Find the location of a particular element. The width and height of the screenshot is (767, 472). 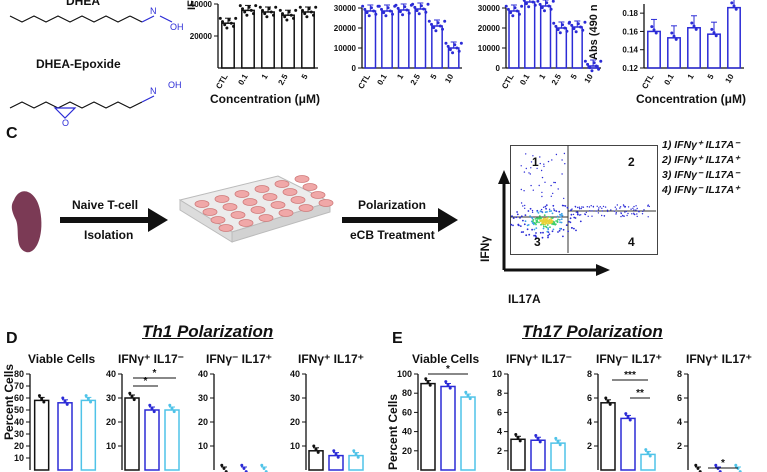

legend-item-3: 3) IFNγ⁻ IL17A⁻ is located at coordinates (701, 175).